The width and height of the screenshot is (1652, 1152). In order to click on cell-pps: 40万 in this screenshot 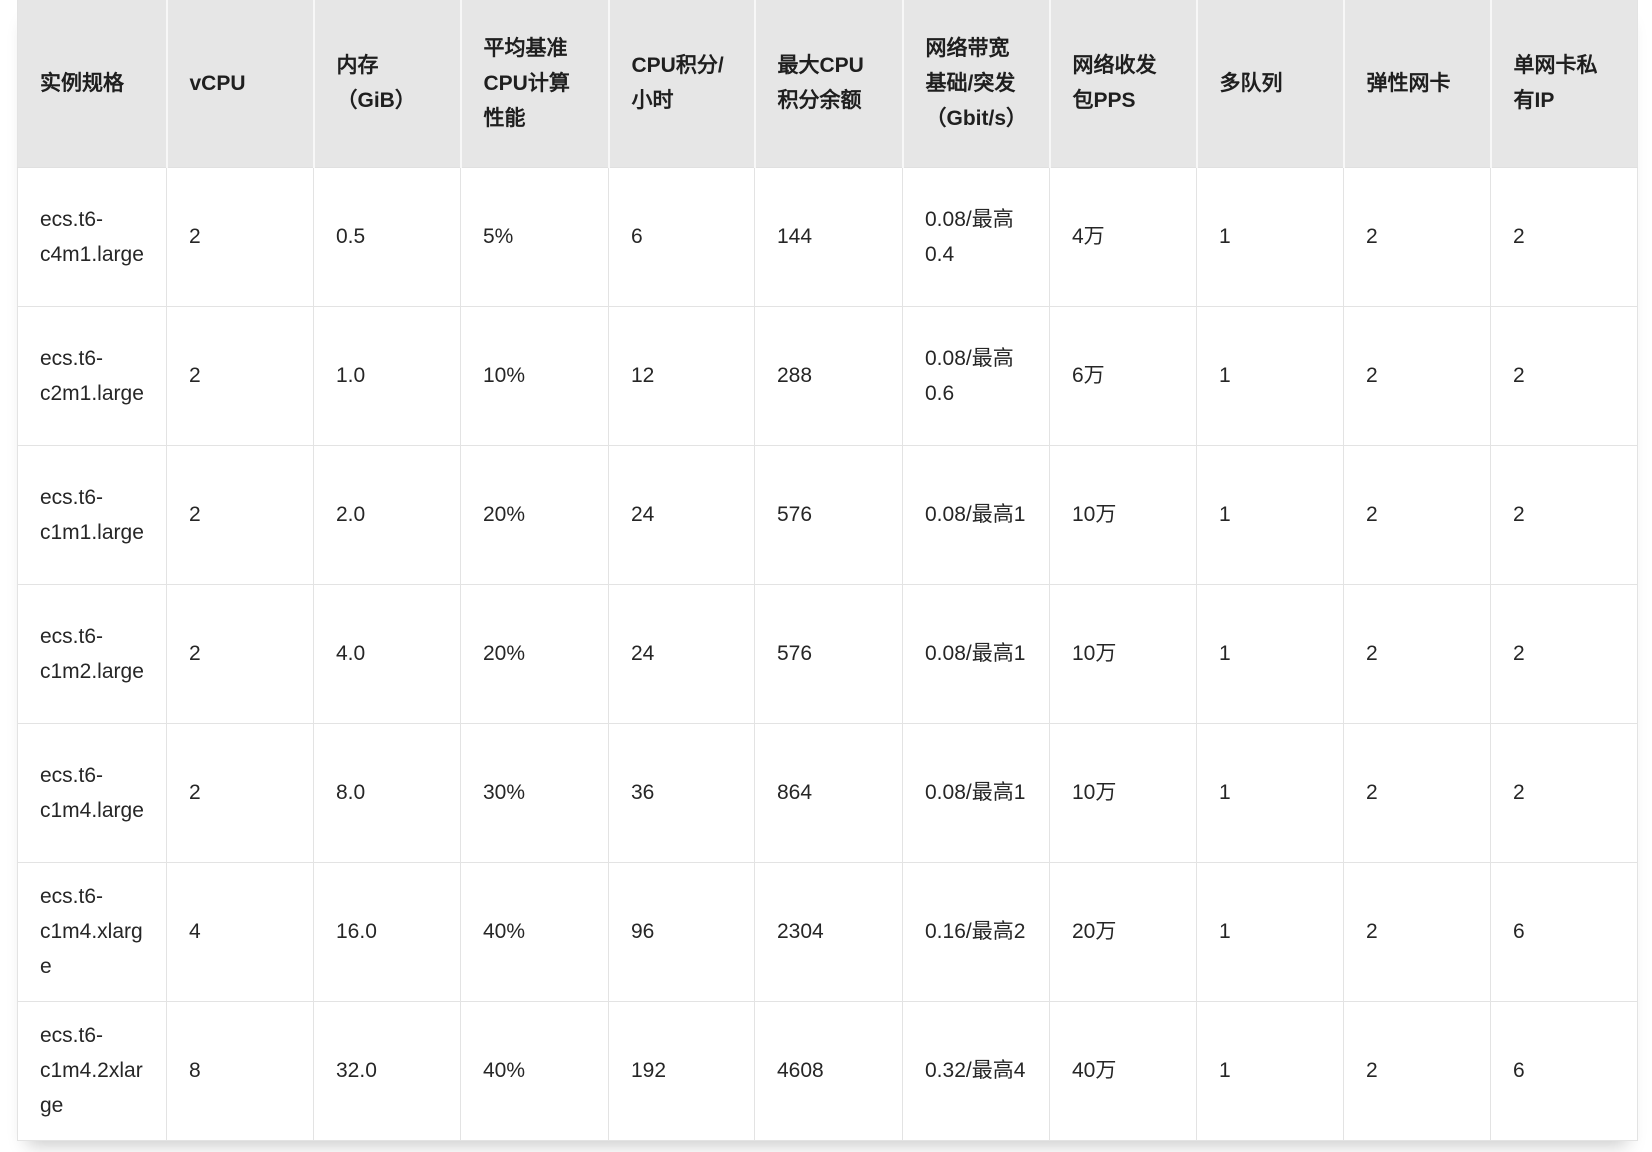, I will do `click(1123, 1070)`.